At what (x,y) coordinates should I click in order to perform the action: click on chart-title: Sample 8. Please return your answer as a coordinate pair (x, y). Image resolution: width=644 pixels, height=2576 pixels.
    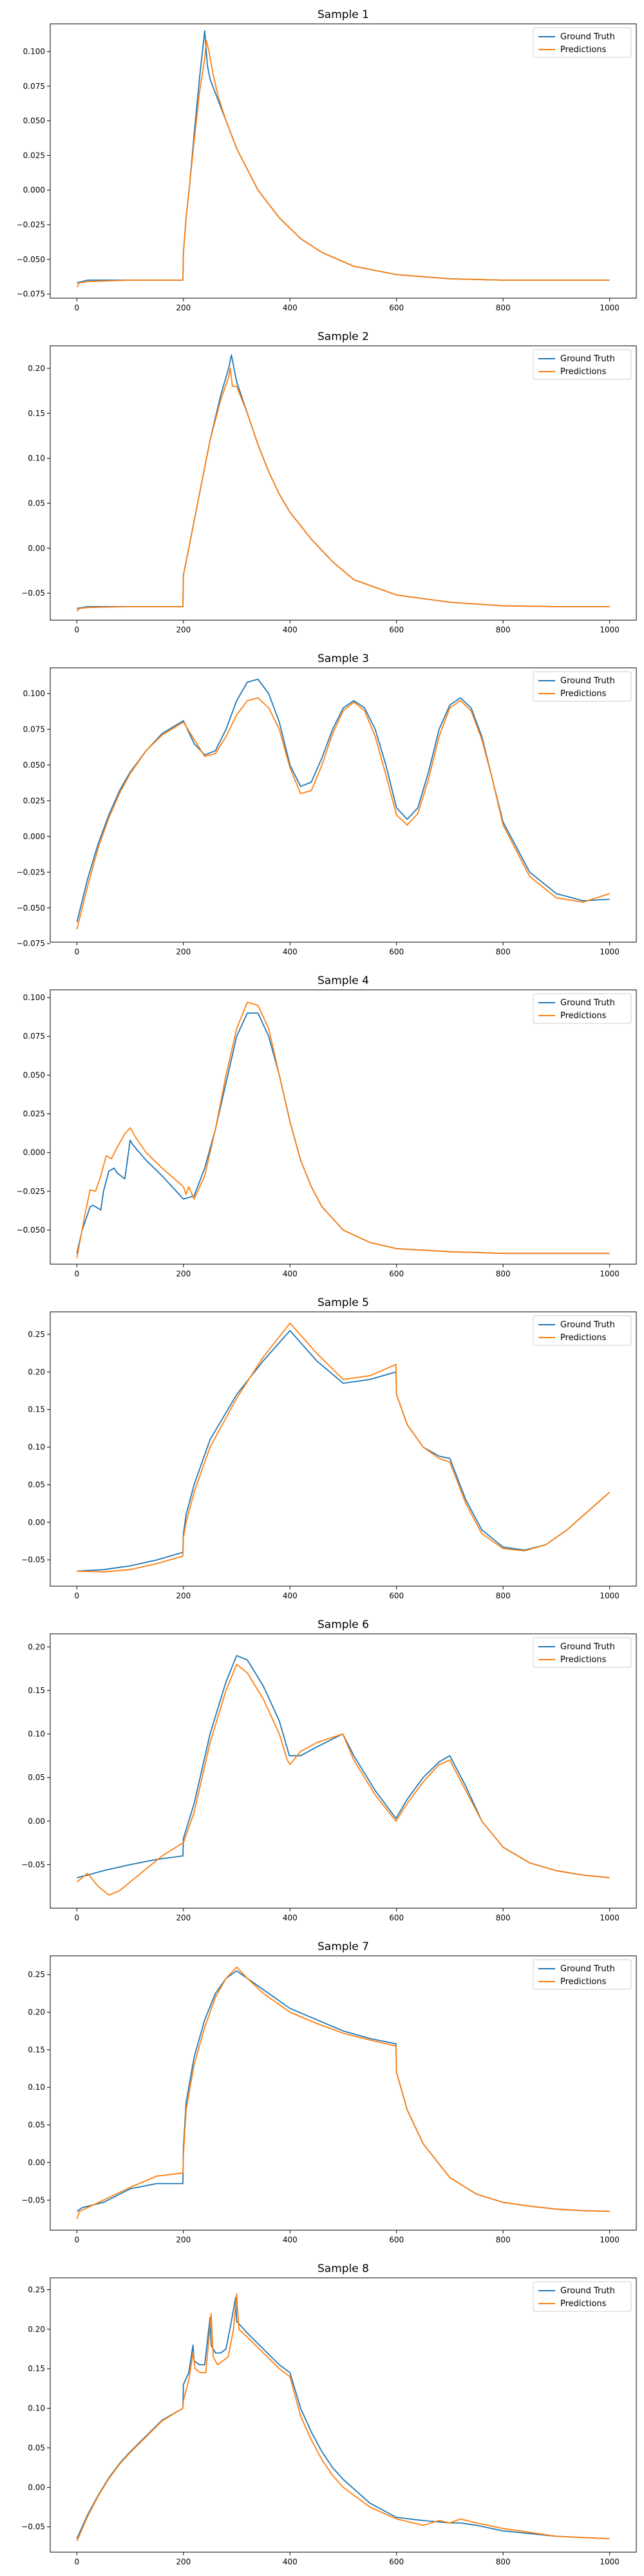
    Looking at the image, I should click on (343, 2268).